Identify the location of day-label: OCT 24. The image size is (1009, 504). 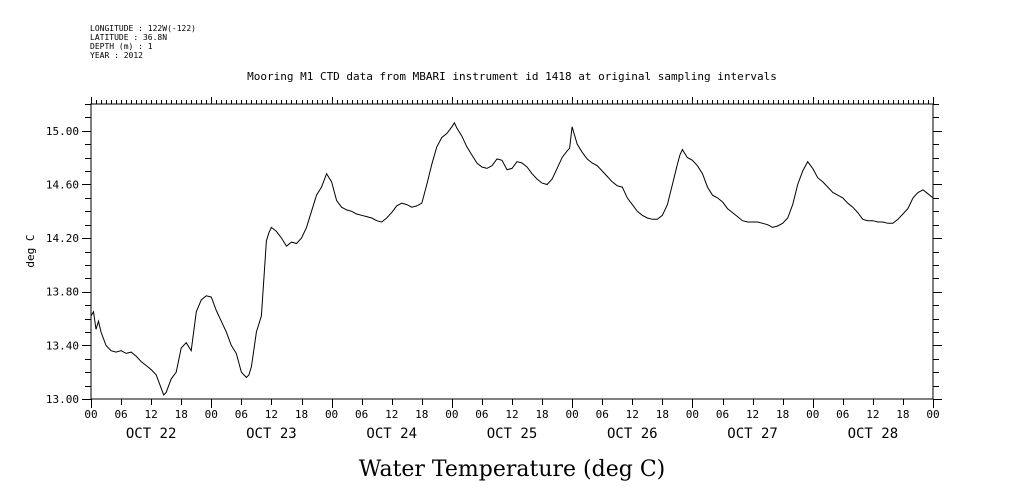
(391, 434).